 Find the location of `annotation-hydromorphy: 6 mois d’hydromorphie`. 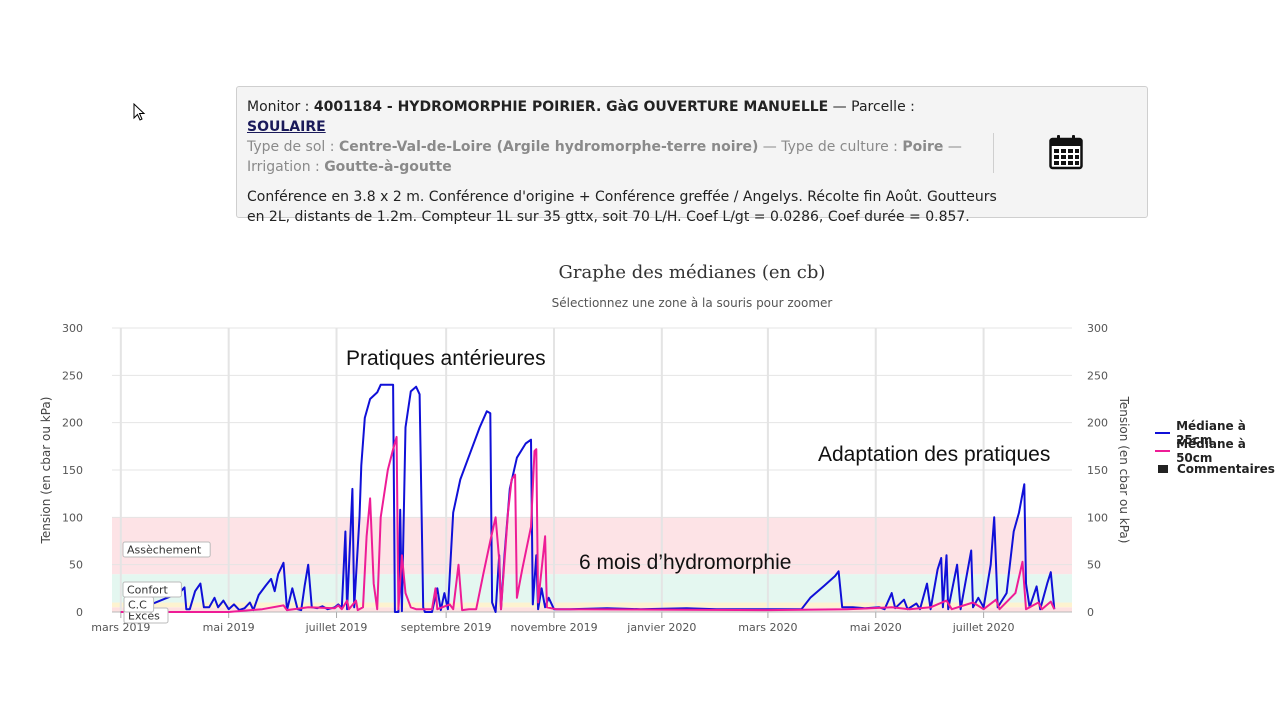

annotation-hydromorphy: 6 mois d’hydromorphie is located at coordinates (685, 562).